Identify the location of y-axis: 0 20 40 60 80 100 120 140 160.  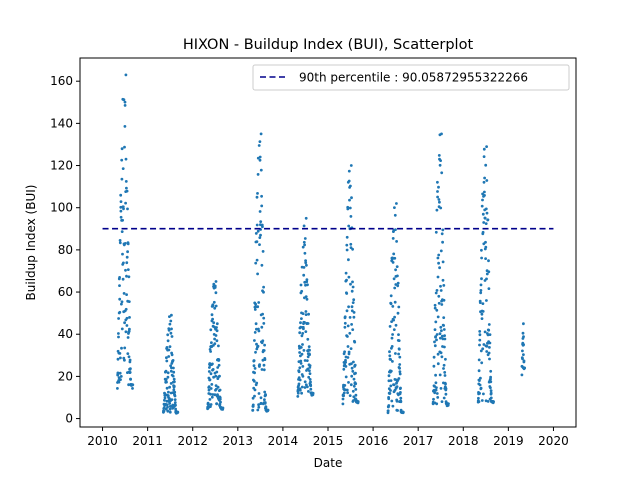
(65, 250).